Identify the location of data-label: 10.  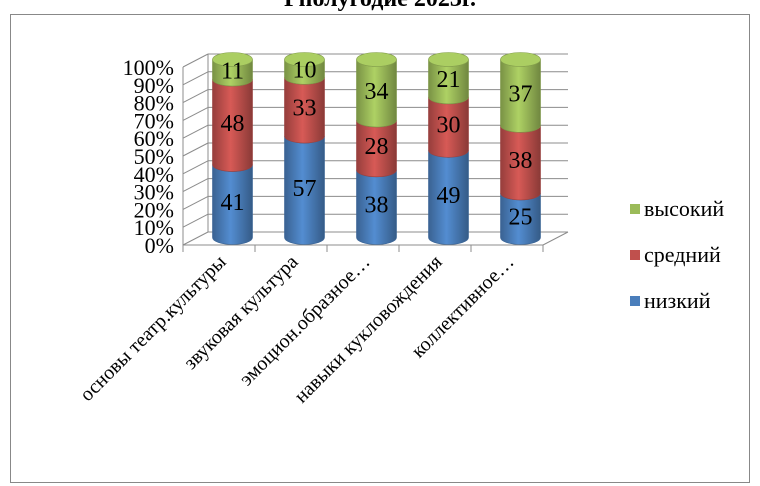
(305, 70).